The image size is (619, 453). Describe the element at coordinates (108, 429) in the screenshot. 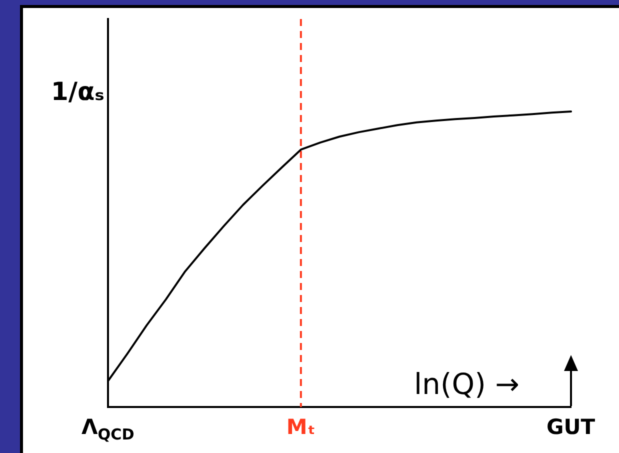

I see `x-tick-label: Λ$_{QCD}$` at that location.